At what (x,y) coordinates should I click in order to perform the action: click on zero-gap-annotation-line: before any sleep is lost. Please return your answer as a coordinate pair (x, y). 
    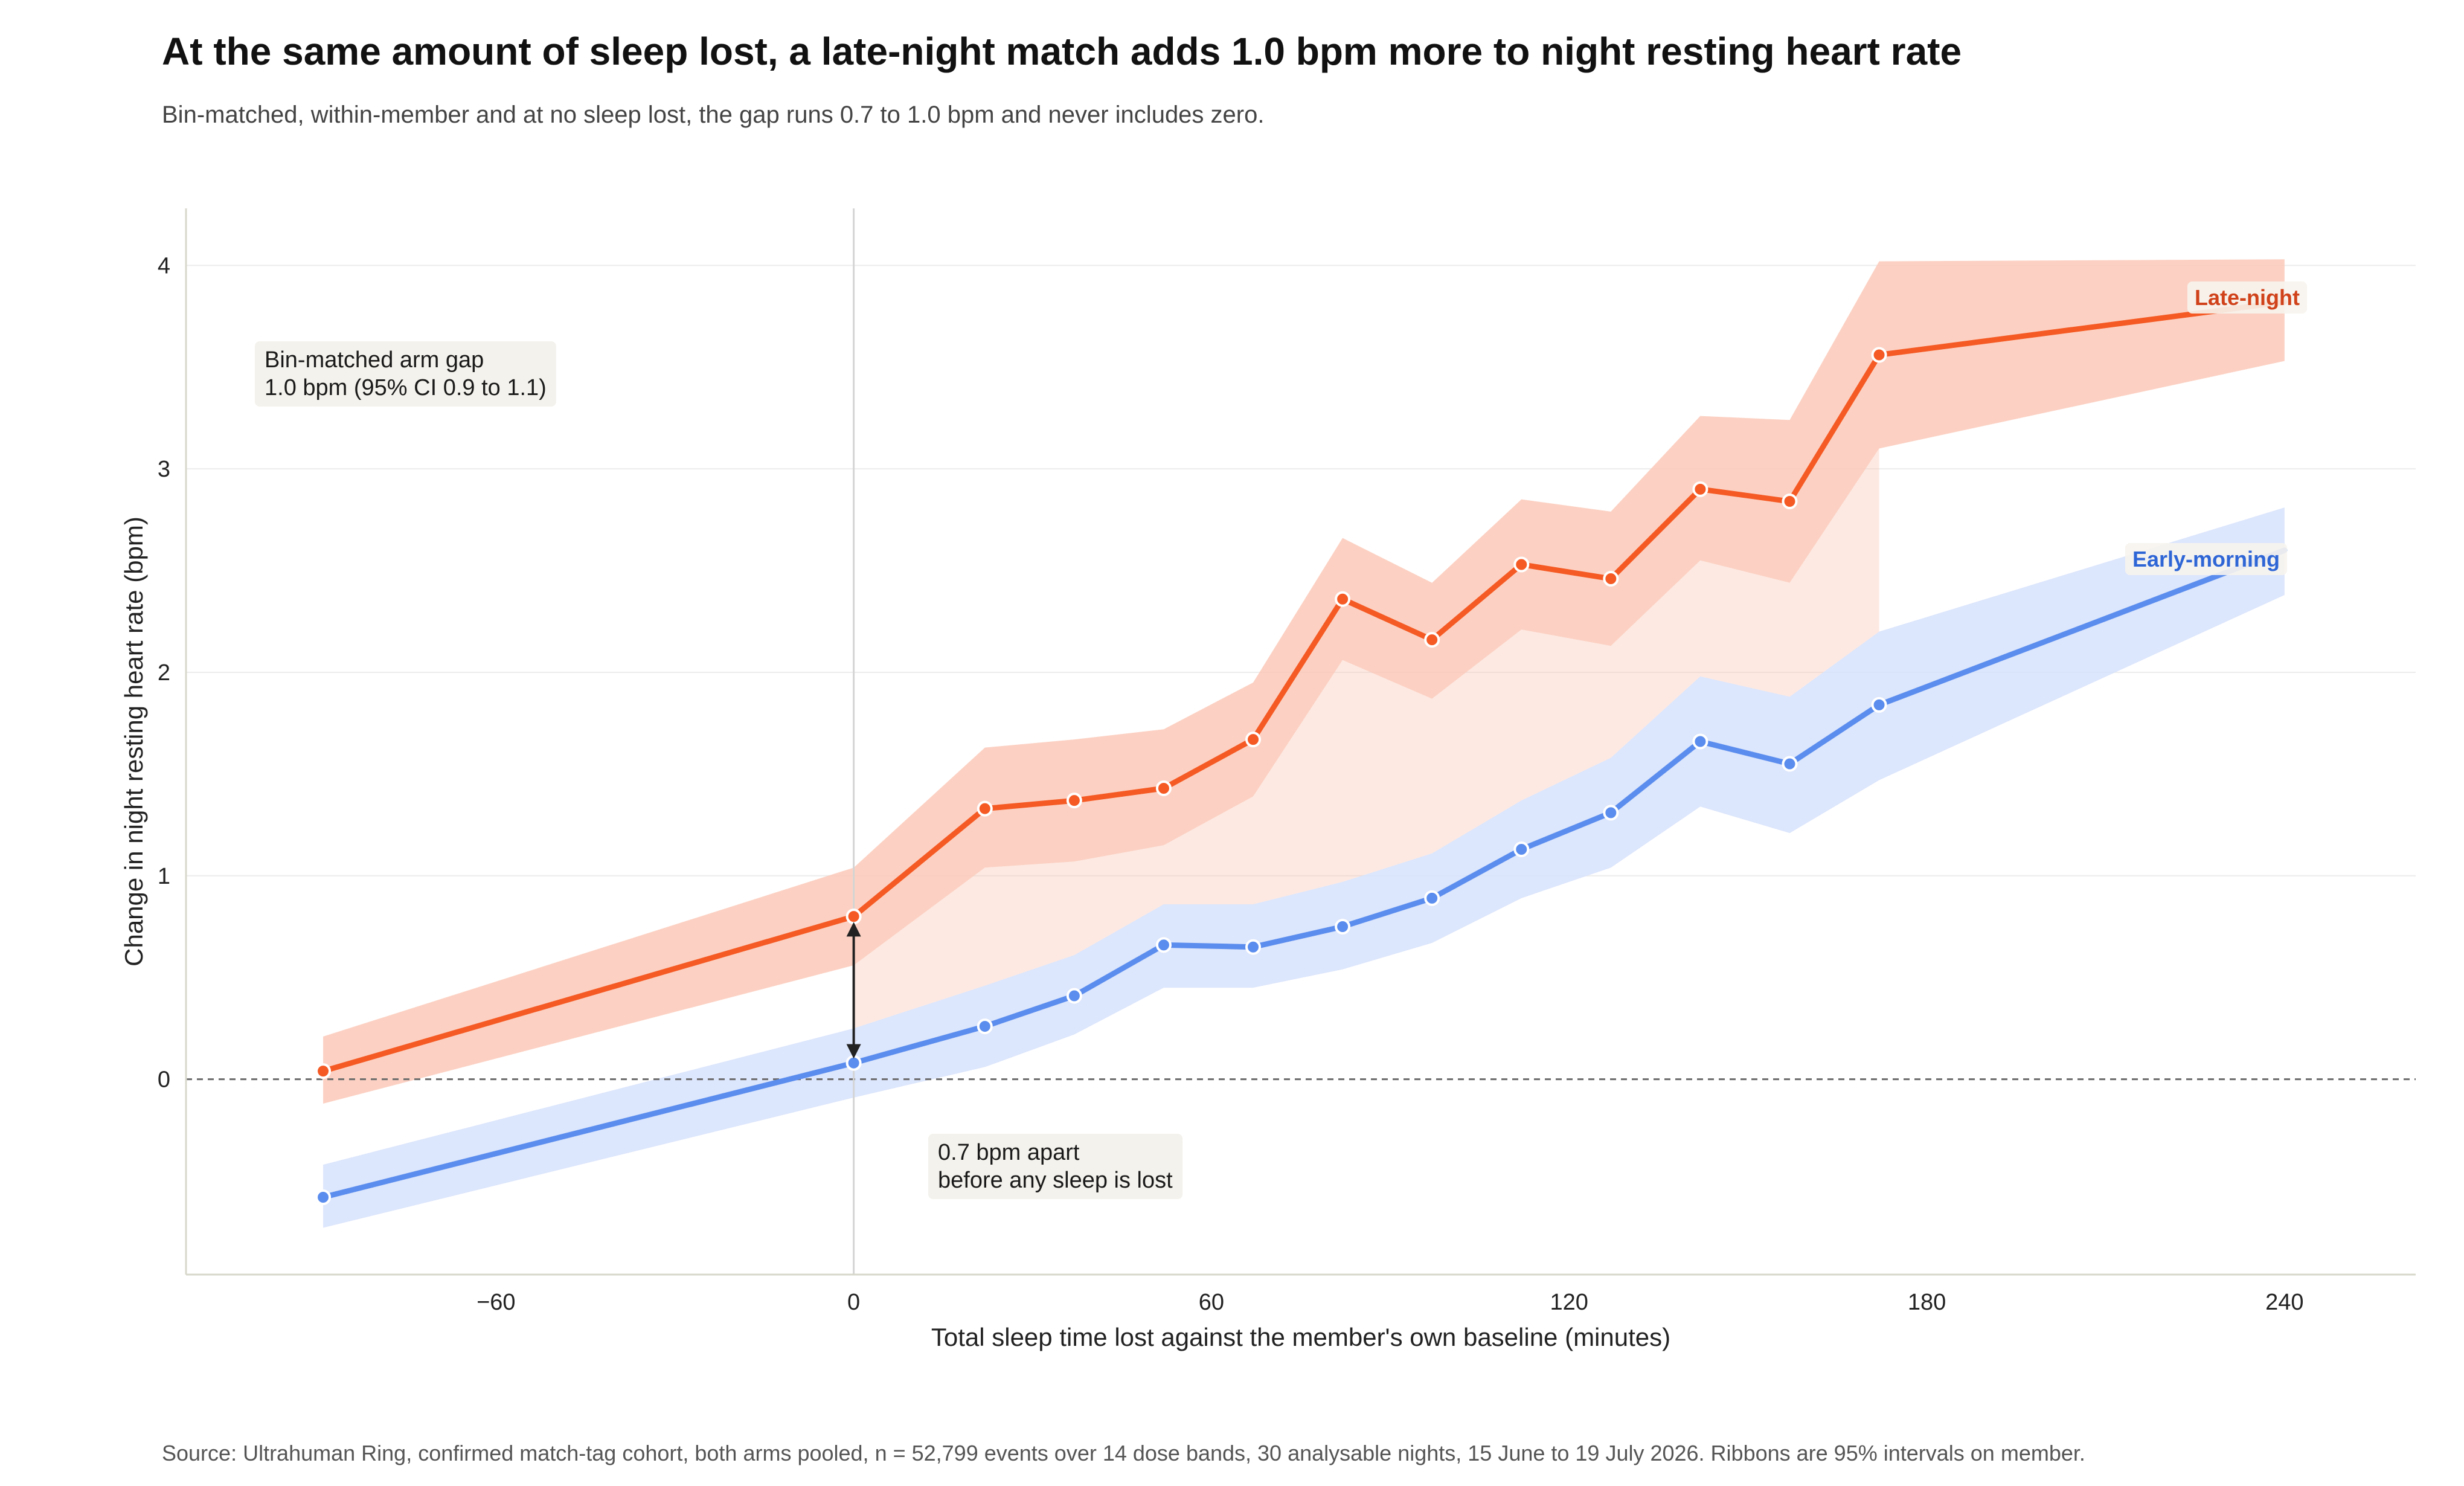
    Looking at the image, I should click on (1055, 1180).